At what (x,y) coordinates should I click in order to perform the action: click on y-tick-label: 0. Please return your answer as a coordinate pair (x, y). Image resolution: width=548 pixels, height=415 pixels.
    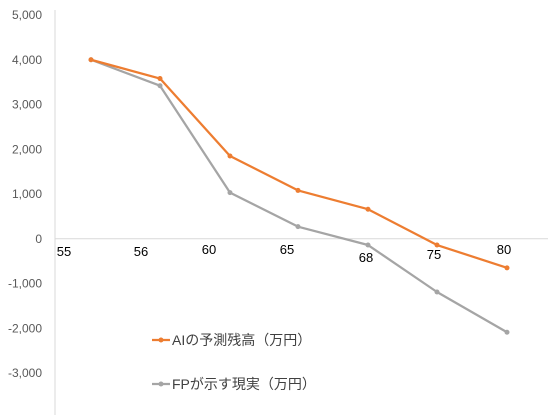
    Looking at the image, I should click on (38, 239).